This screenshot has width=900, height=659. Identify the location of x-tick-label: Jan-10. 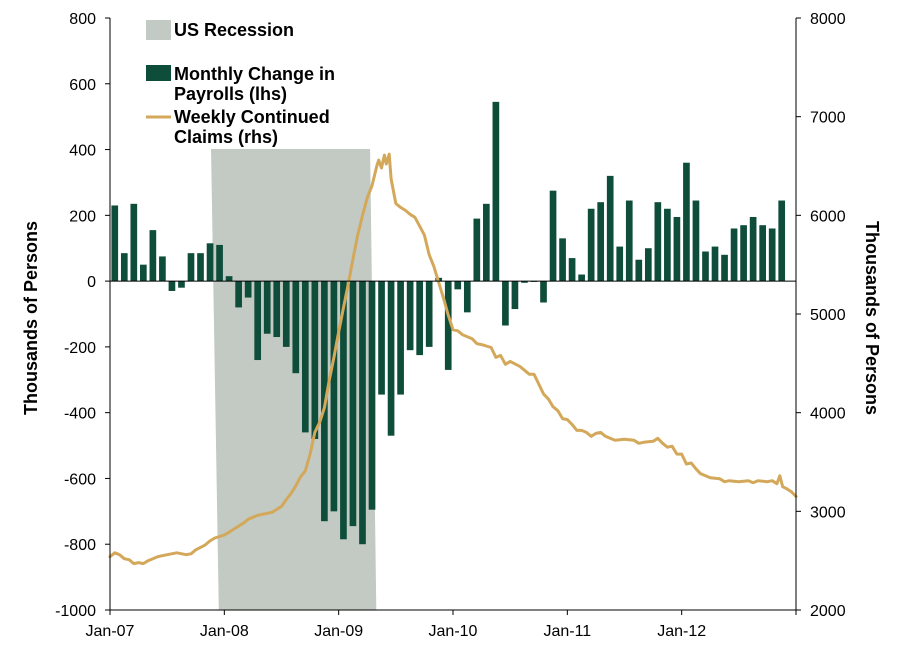
(453, 631).